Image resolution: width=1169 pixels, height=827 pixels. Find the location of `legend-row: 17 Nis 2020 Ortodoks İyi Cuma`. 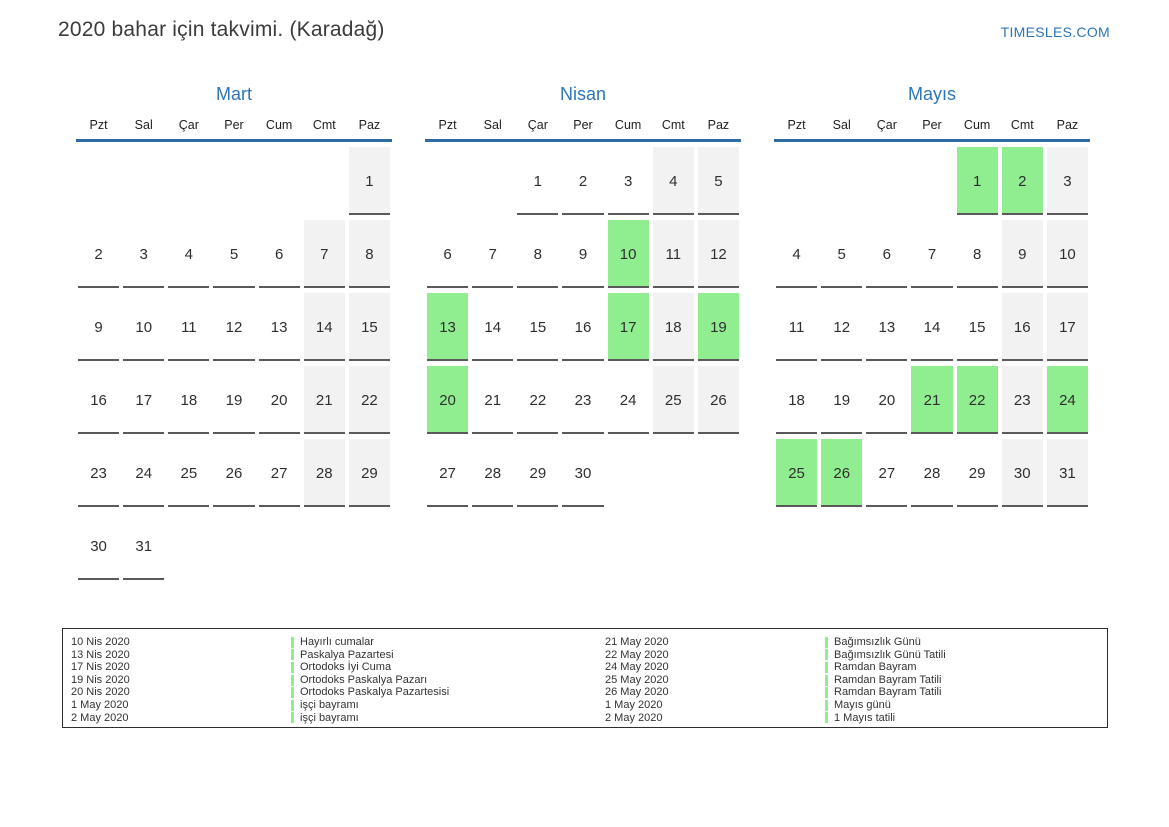

legend-row: 17 Nis 2020 Ortodoks İyi Cuma is located at coordinates (330, 667).